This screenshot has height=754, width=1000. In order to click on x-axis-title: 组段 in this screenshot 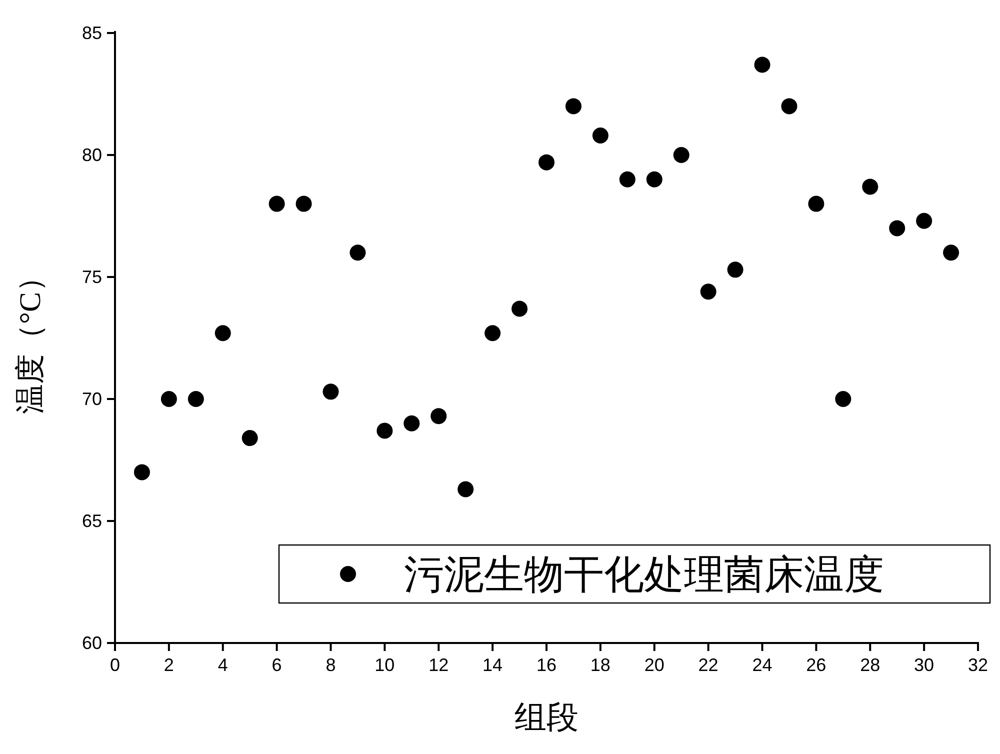, I will do `click(546, 717)`.